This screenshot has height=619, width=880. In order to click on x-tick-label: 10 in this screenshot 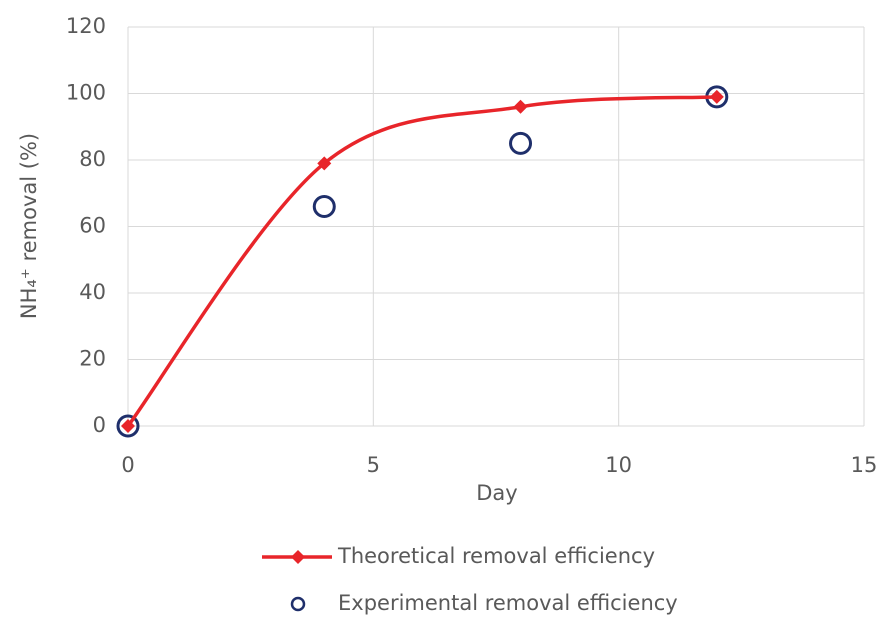, I will do `click(618, 465)`.